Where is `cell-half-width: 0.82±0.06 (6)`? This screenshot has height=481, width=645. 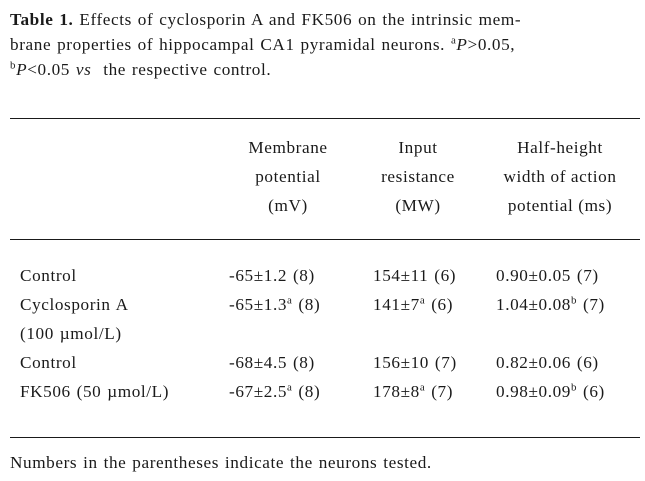
cell-half-width: 0.82±0.06 (6) is located at coordinates (547, 362).